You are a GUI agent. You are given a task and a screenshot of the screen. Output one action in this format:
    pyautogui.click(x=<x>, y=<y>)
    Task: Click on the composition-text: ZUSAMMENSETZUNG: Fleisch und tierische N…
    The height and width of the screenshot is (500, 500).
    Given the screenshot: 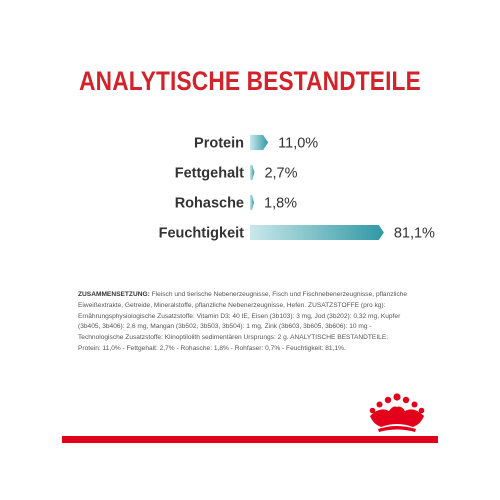 What is the action you would take?
    pyautogui.click(x=243, y=322)
    